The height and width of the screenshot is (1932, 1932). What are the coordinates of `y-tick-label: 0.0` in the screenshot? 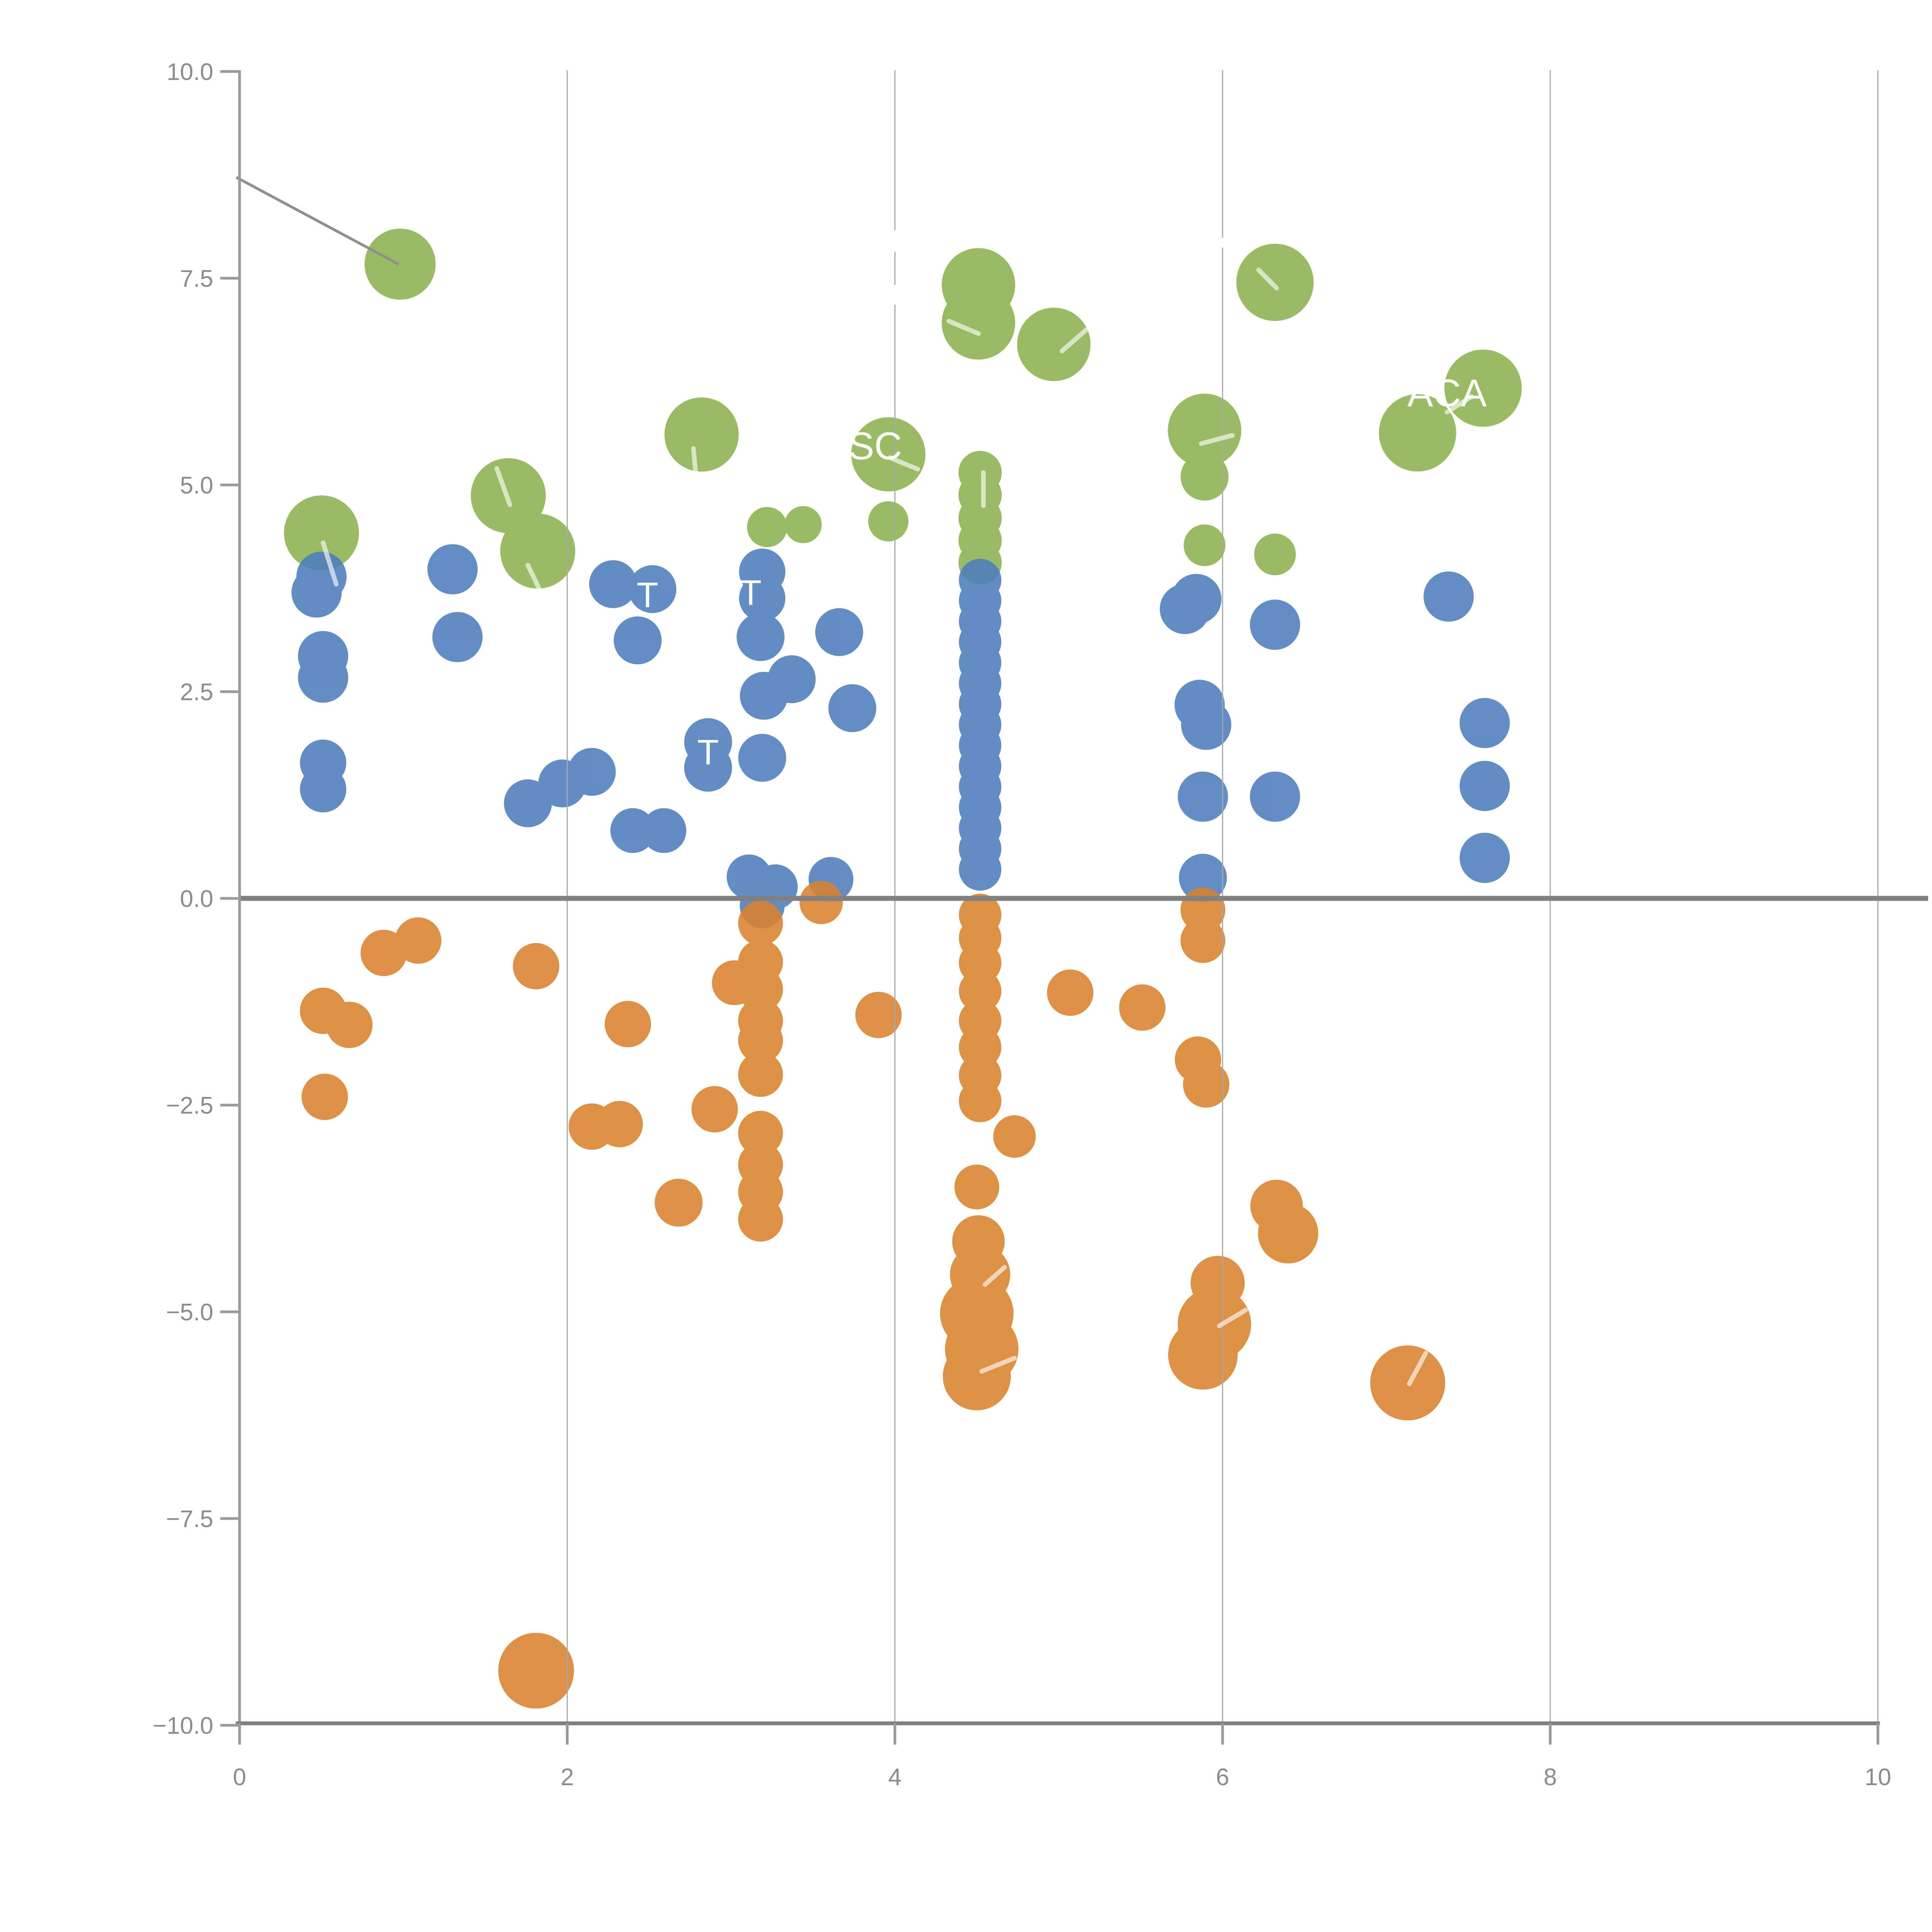 It's located at (197, 899).